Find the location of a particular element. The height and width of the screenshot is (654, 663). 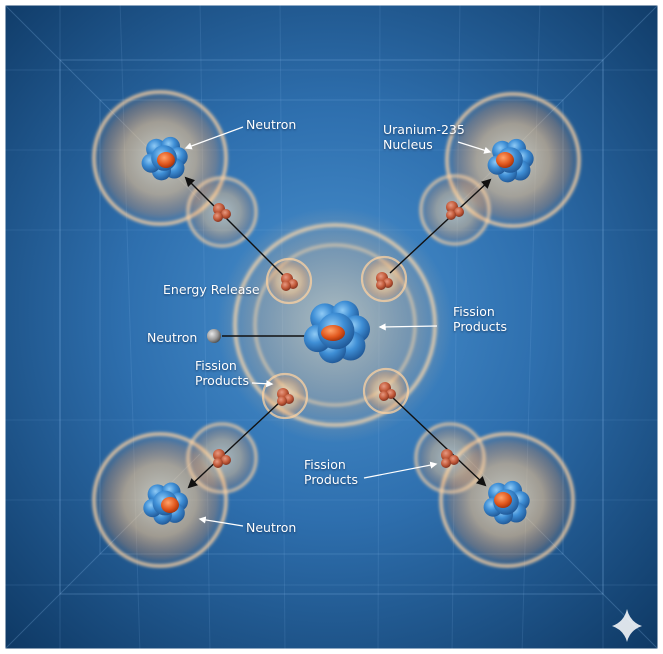

uranium-235-nucleus-bottom-left is located at coordinates (165, 503).